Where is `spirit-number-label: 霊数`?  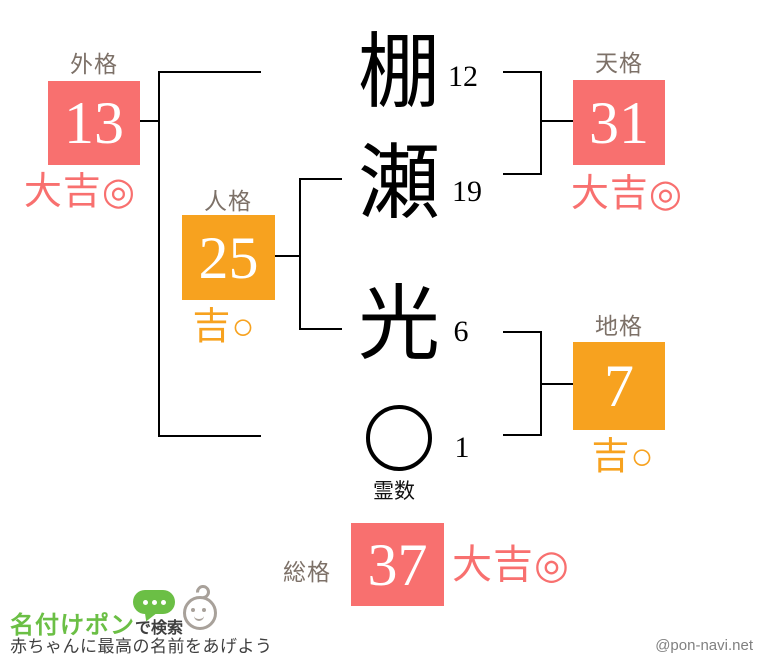
spirit-number-label: 霊数 is located at coordinates (394, 491).